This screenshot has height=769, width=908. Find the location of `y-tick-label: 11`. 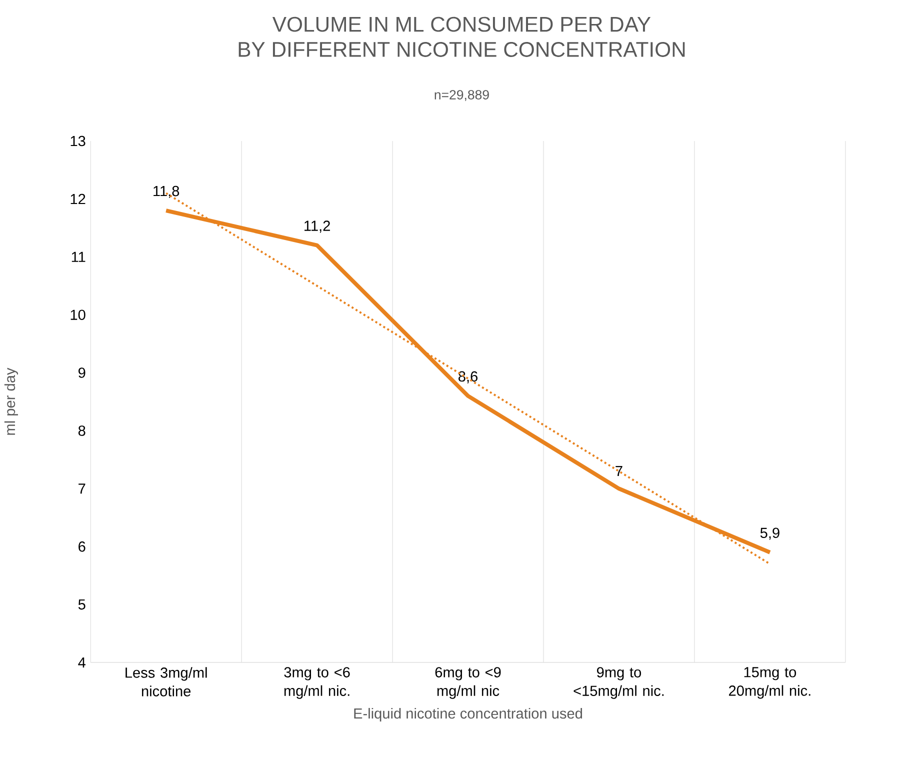

y-tick-label: 11 is located at coordinates (79, 257).